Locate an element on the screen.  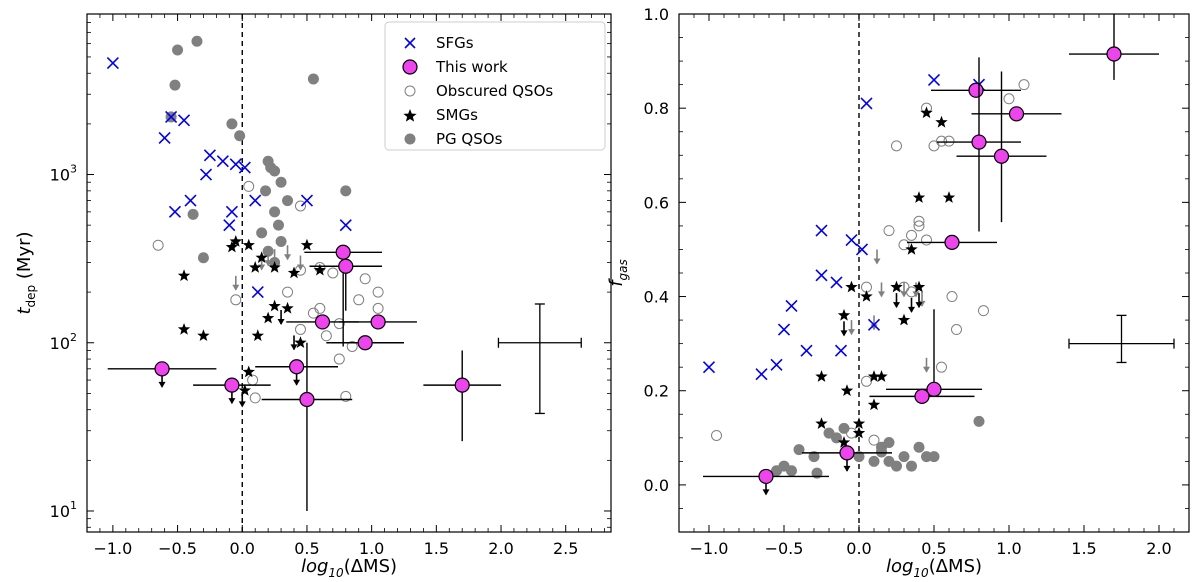
right-y-tick-label: 1.0 is located at coordinates (656, 14).